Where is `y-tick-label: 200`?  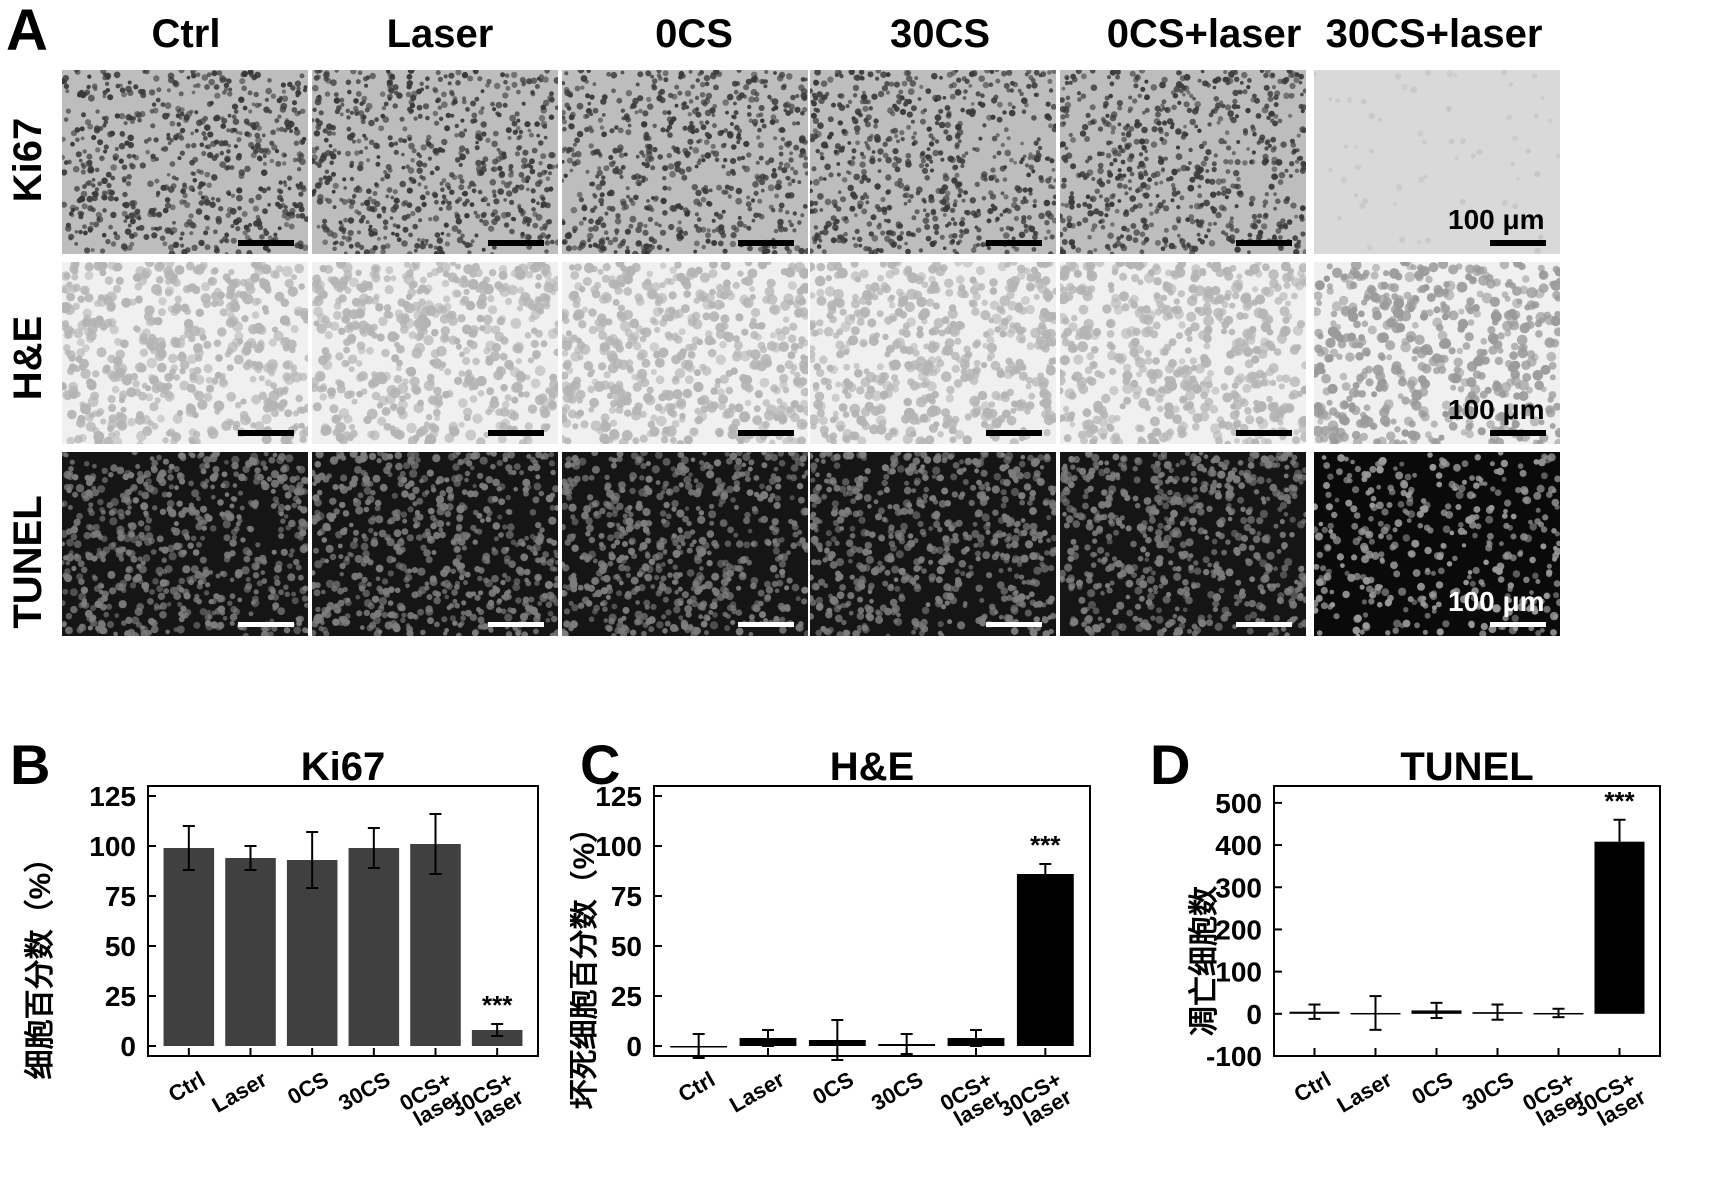 y-tick-label: 200 is located at coordinates (1238, 929).